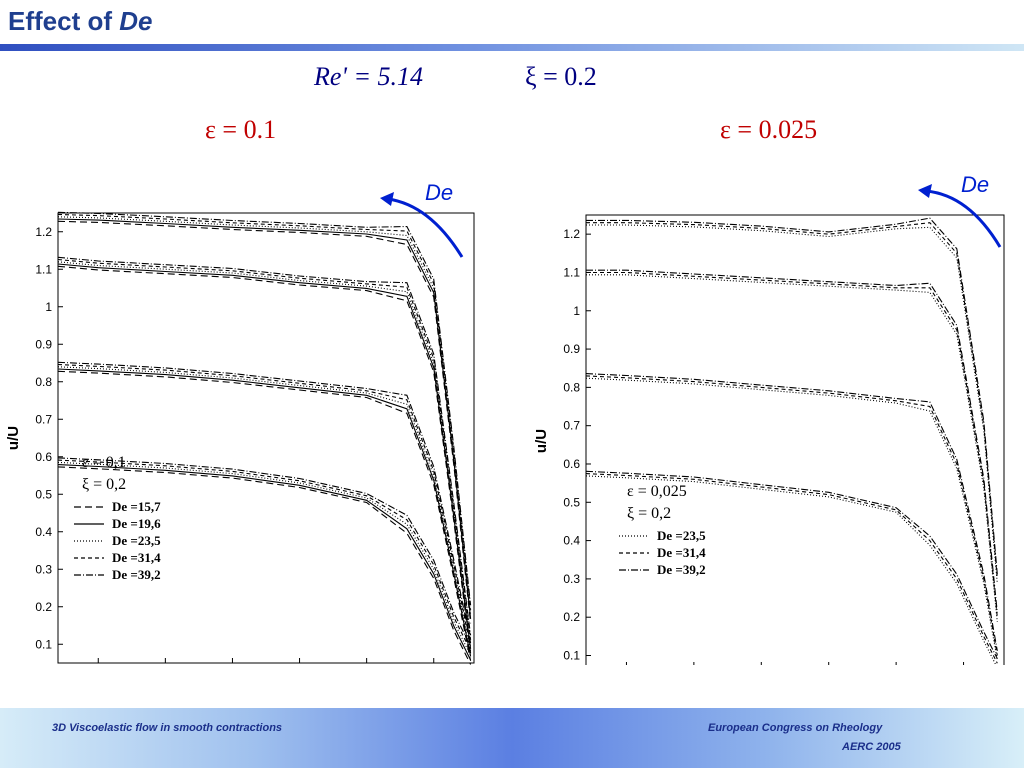  Describe the element at coordinates (64, 21) in the screenshot. I see `title-prefix: Effect of` at that location.